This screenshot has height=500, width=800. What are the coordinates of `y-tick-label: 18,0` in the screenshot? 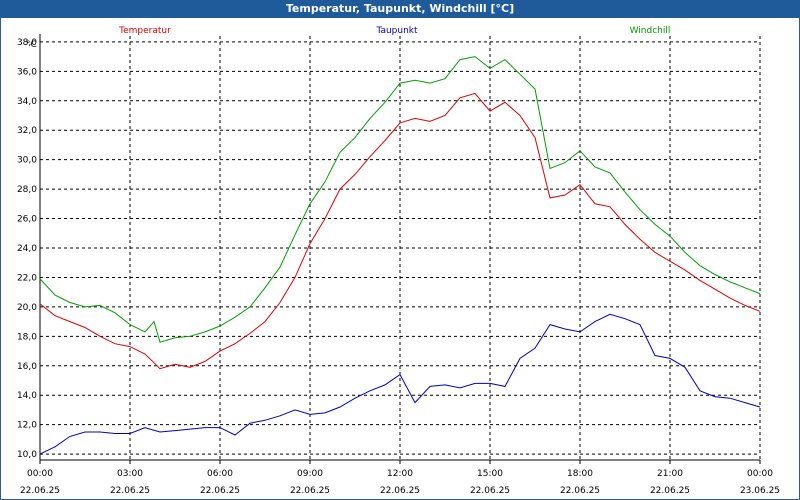 It's located at (27, 337).